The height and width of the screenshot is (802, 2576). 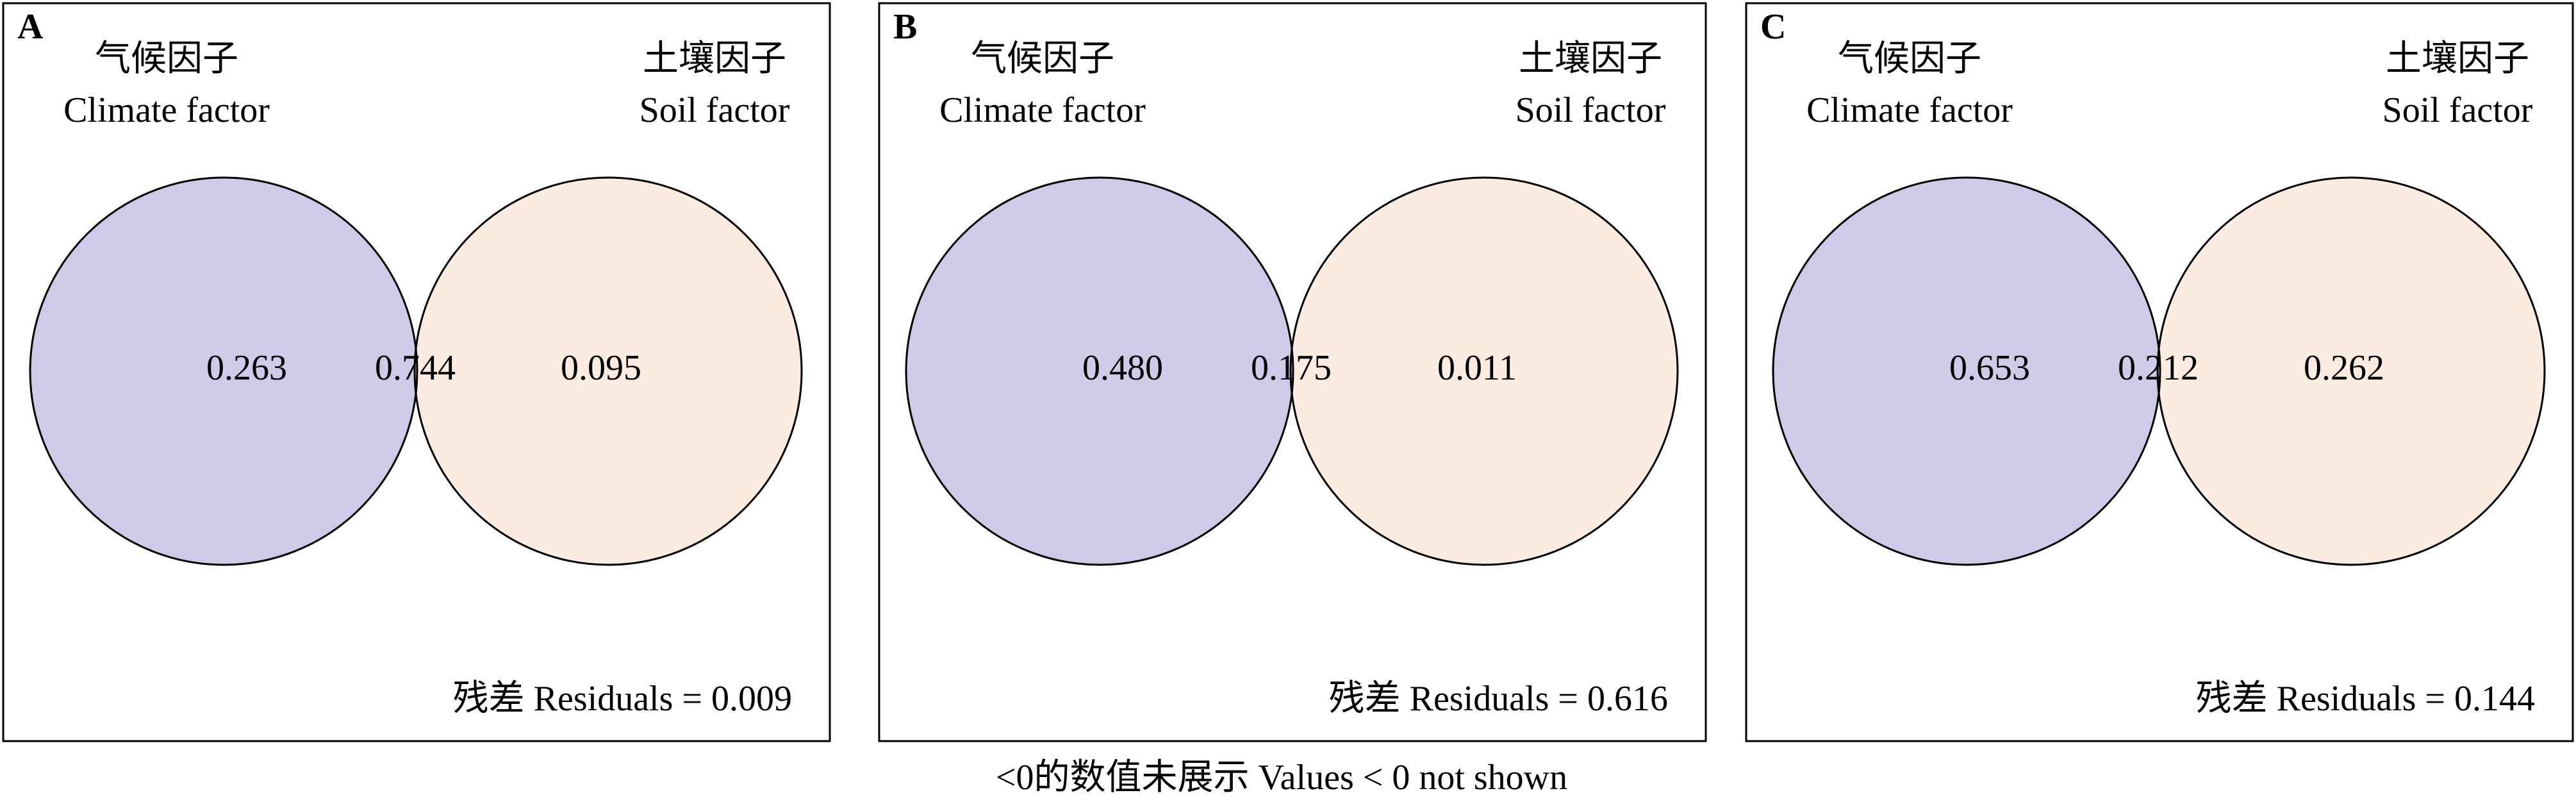 I want to click on residual-text: 残差 Residuals = 0.009, so click(x=622, y=699).